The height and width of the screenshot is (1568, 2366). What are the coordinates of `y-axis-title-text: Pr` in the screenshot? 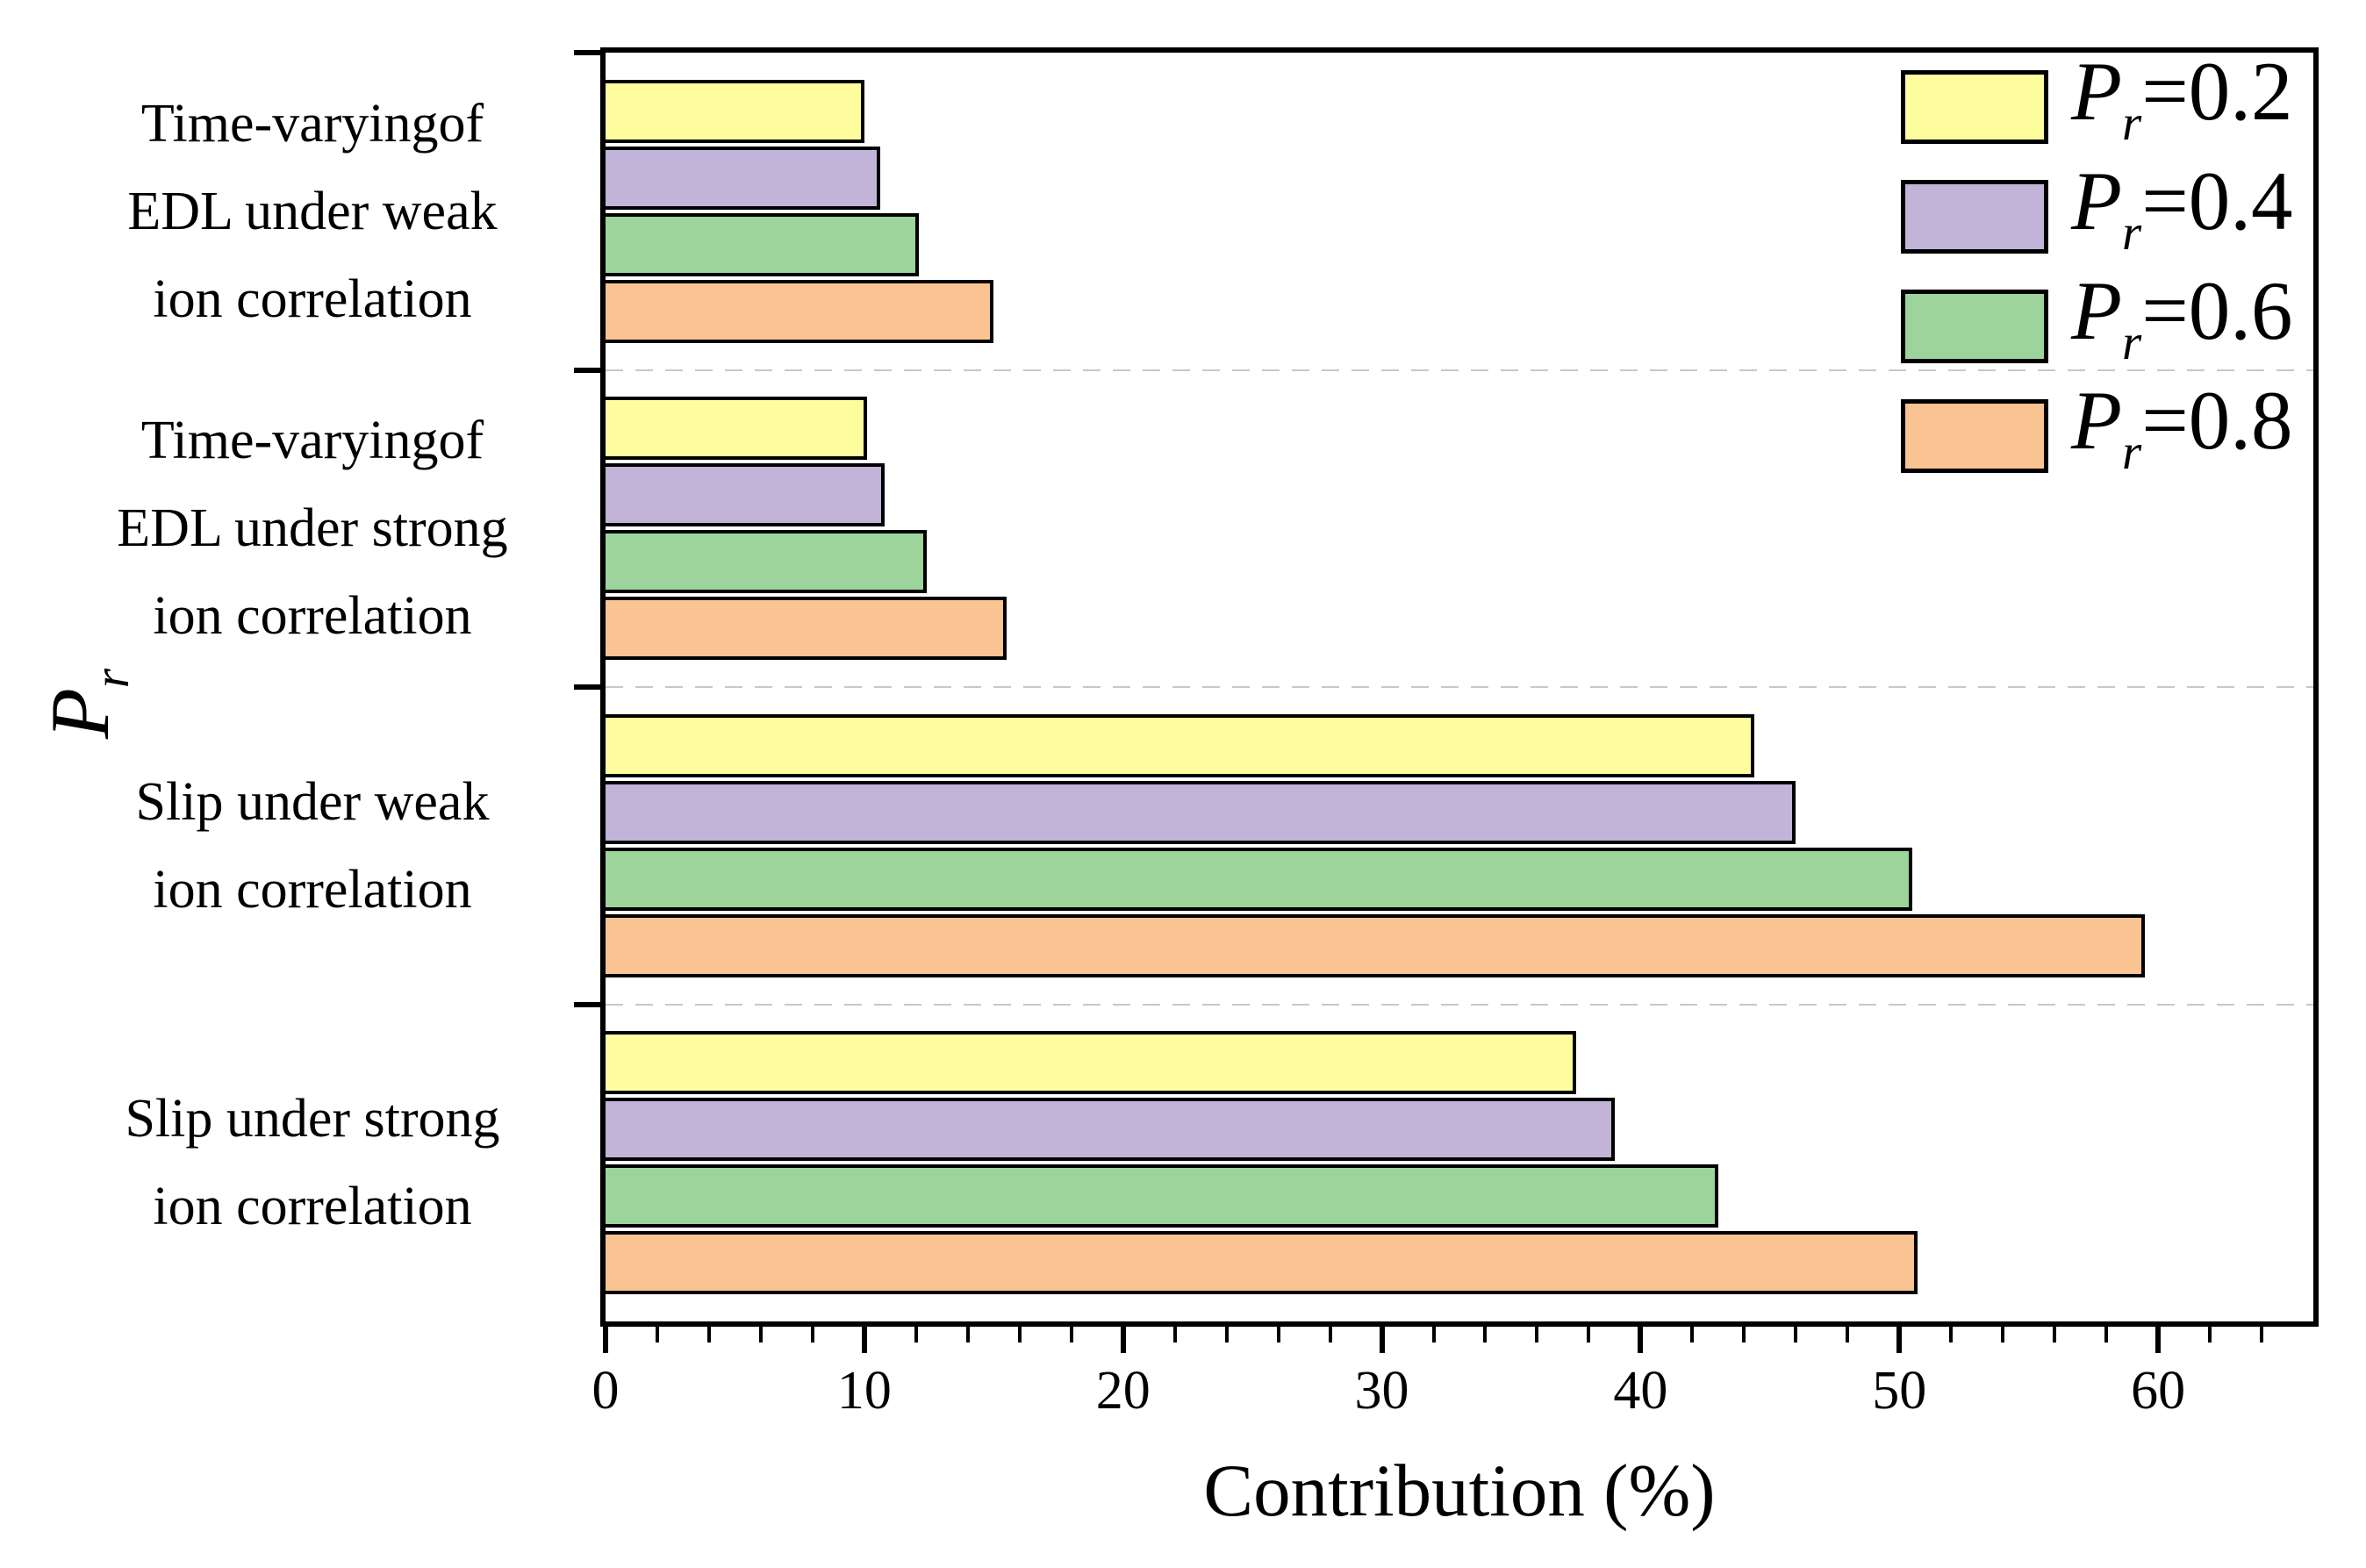 It's located at (86, 704).